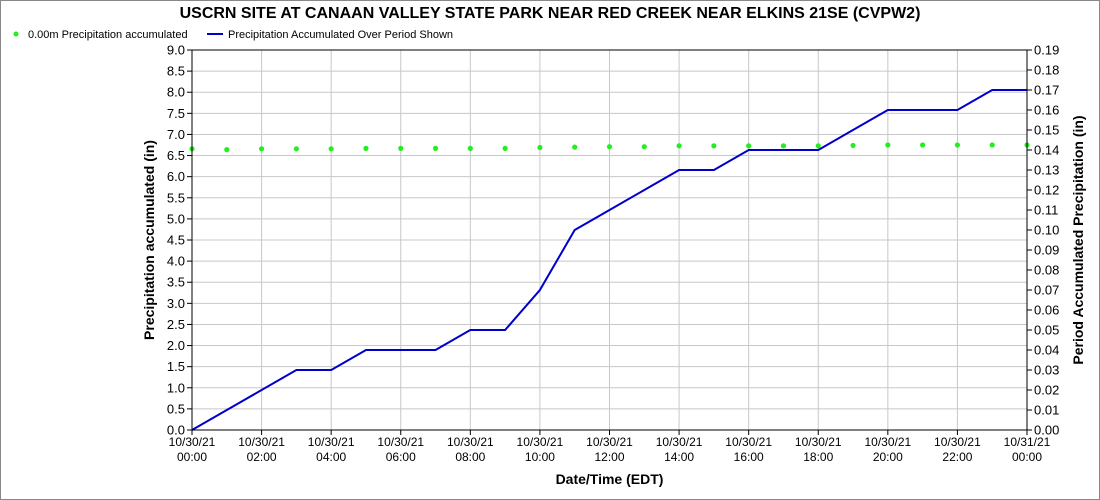 Image resolution: width=1100 pixels, height=500 pixels. What do you see at coordinates (1046, 310) in the screenshot?
I see `y2-tick-label: 0.06` at bounding box center [1046, 310].